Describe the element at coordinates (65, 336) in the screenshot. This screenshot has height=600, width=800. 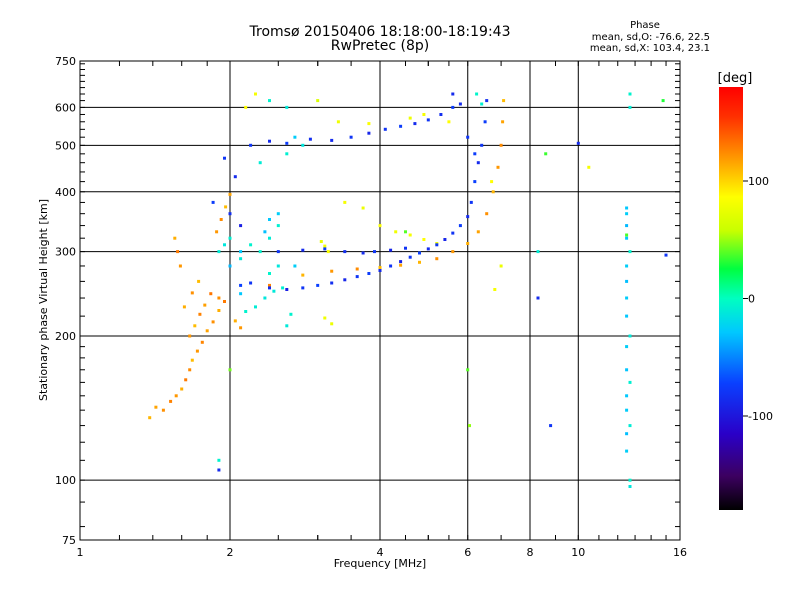
I see `y-tick-label: 200` at that location.